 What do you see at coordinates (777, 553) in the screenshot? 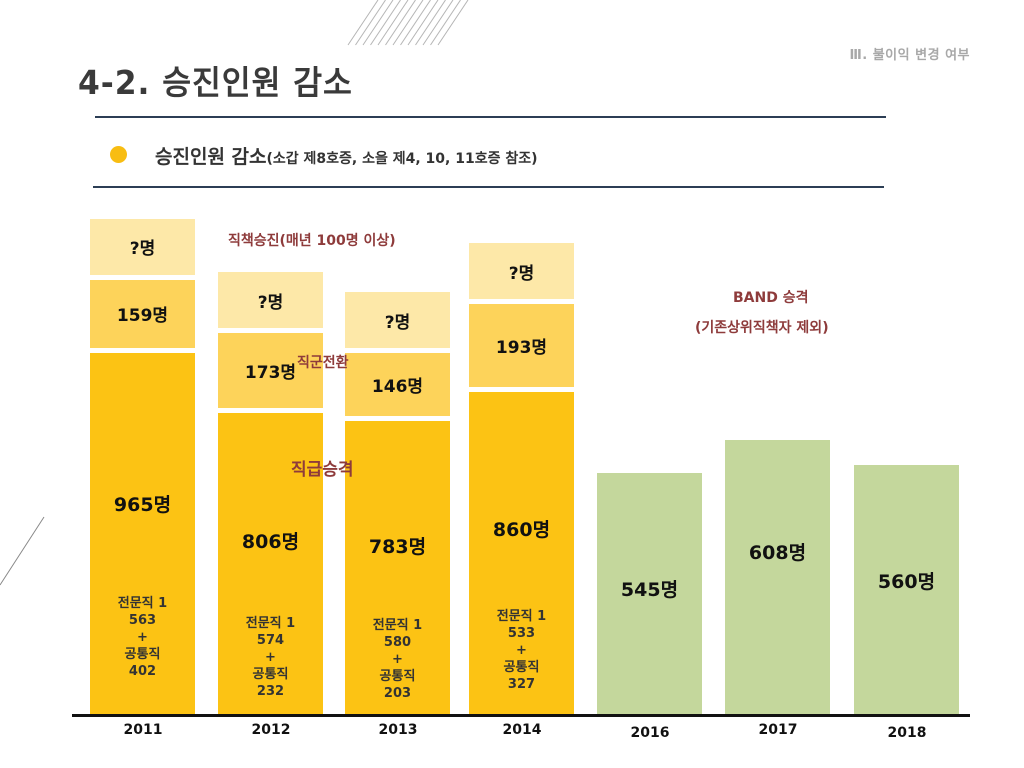
I see `bar-label: 608명` at bounding box center [777, 553].